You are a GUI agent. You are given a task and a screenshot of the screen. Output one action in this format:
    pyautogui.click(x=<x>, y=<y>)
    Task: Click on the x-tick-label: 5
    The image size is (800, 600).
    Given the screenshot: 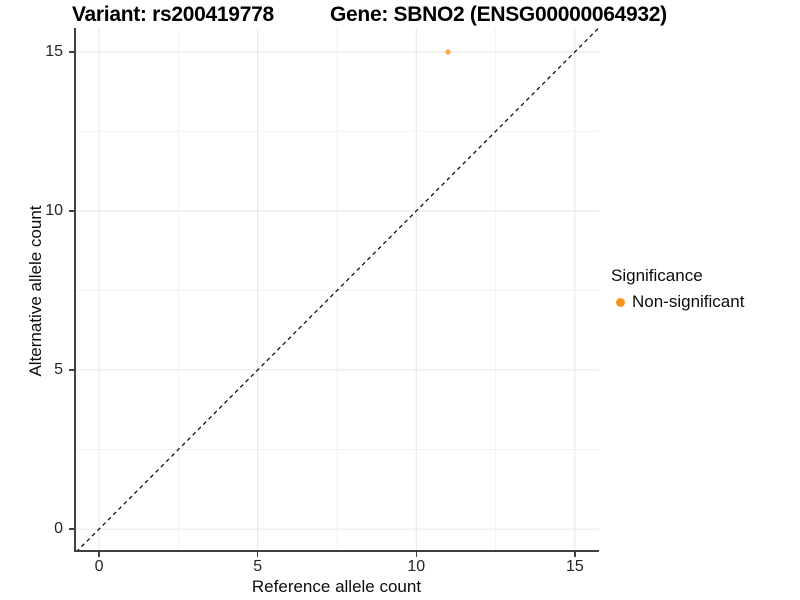 What is the action you would take?
    pyautogui.click(x=258, y=566)
    